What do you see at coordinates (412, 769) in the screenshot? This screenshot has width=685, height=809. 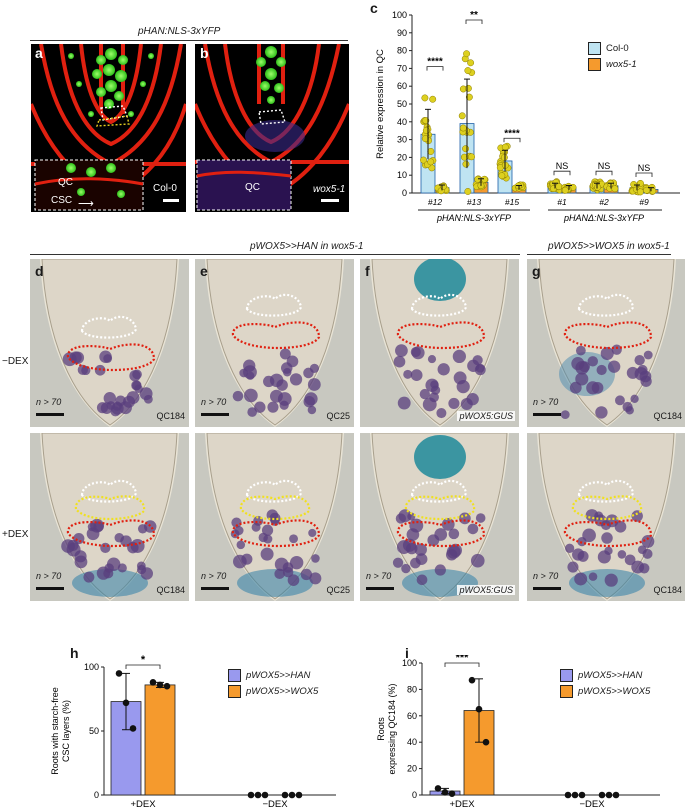 I see `i-y-tick-label: 20` at bounding box center [412, 769].